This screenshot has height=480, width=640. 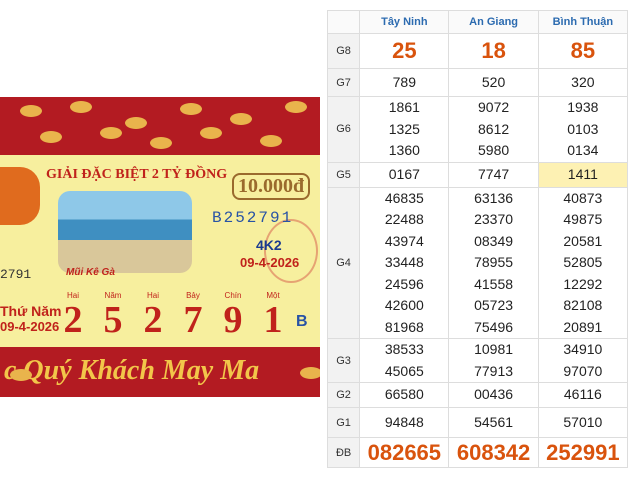 I want to click on prize-label: G5, so click(x=343, y=174).